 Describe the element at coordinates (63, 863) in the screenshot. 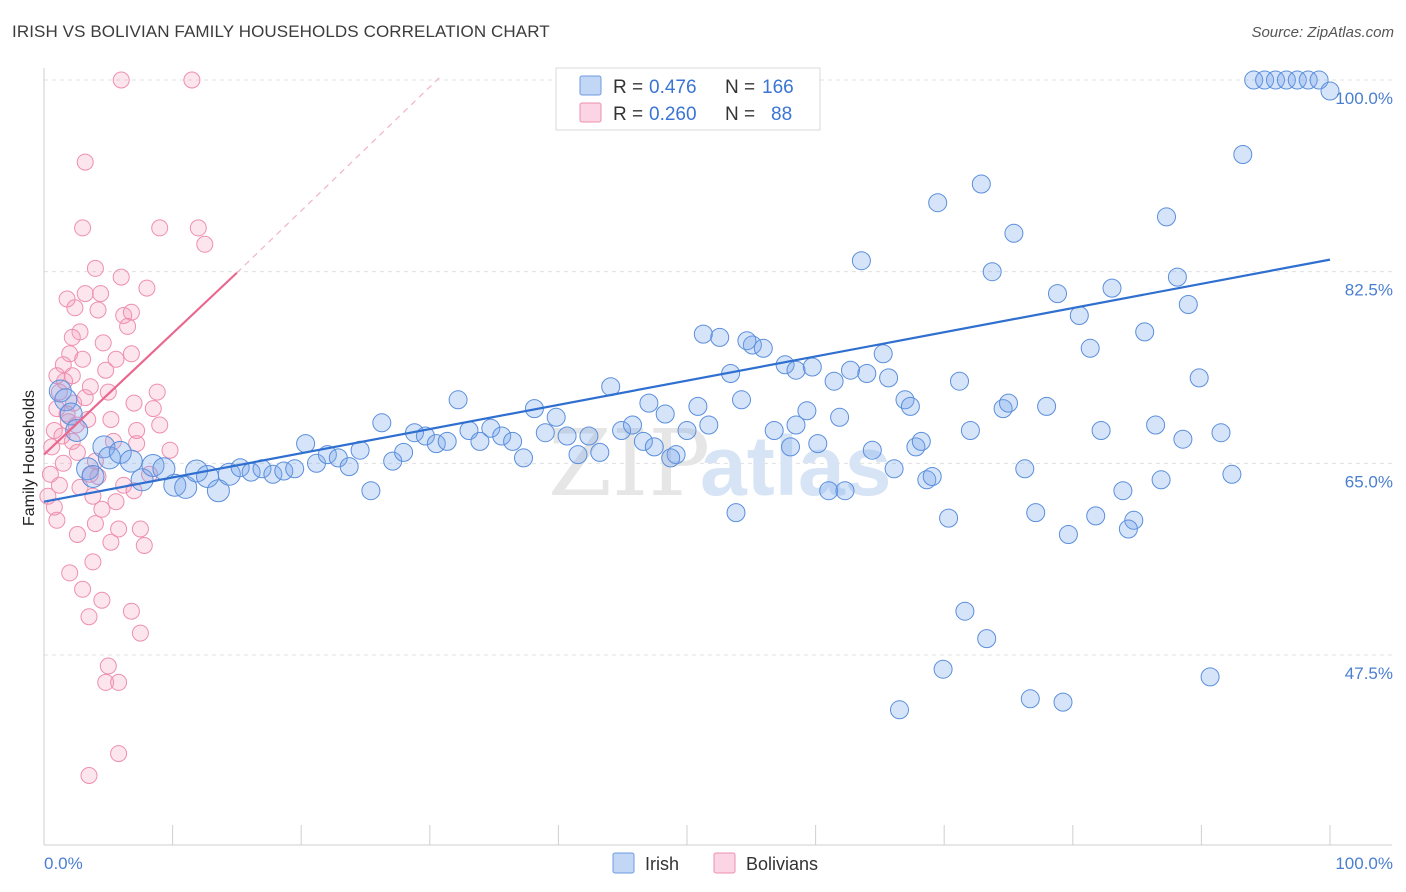

I see `x-tick-label: 0.0%` at that location.